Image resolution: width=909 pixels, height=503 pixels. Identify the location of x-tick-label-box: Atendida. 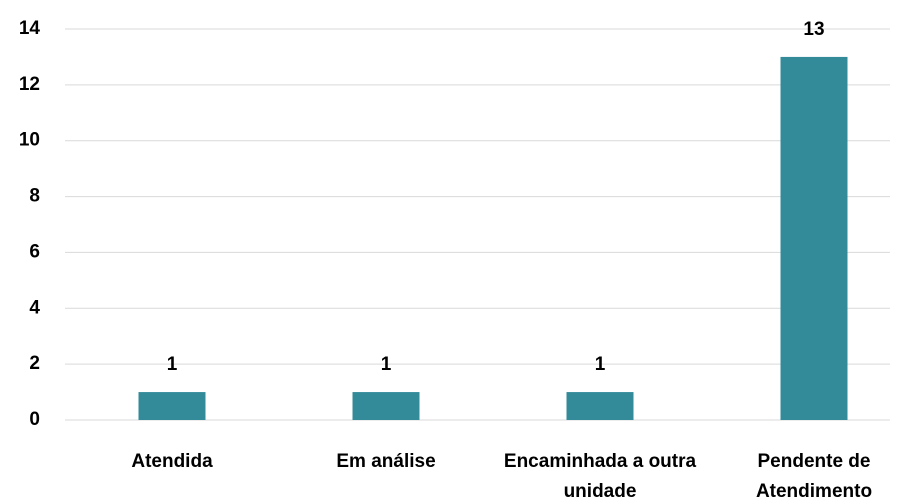
(172, 461).